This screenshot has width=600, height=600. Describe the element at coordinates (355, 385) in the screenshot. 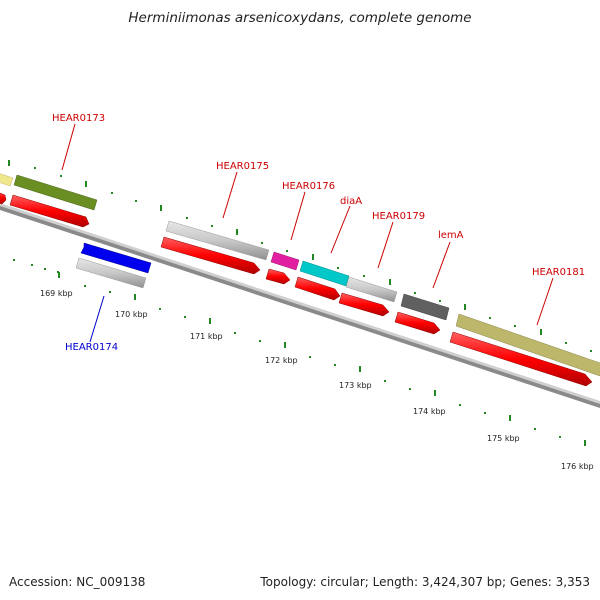

I see `scale-label: 173 kbp` at that location.